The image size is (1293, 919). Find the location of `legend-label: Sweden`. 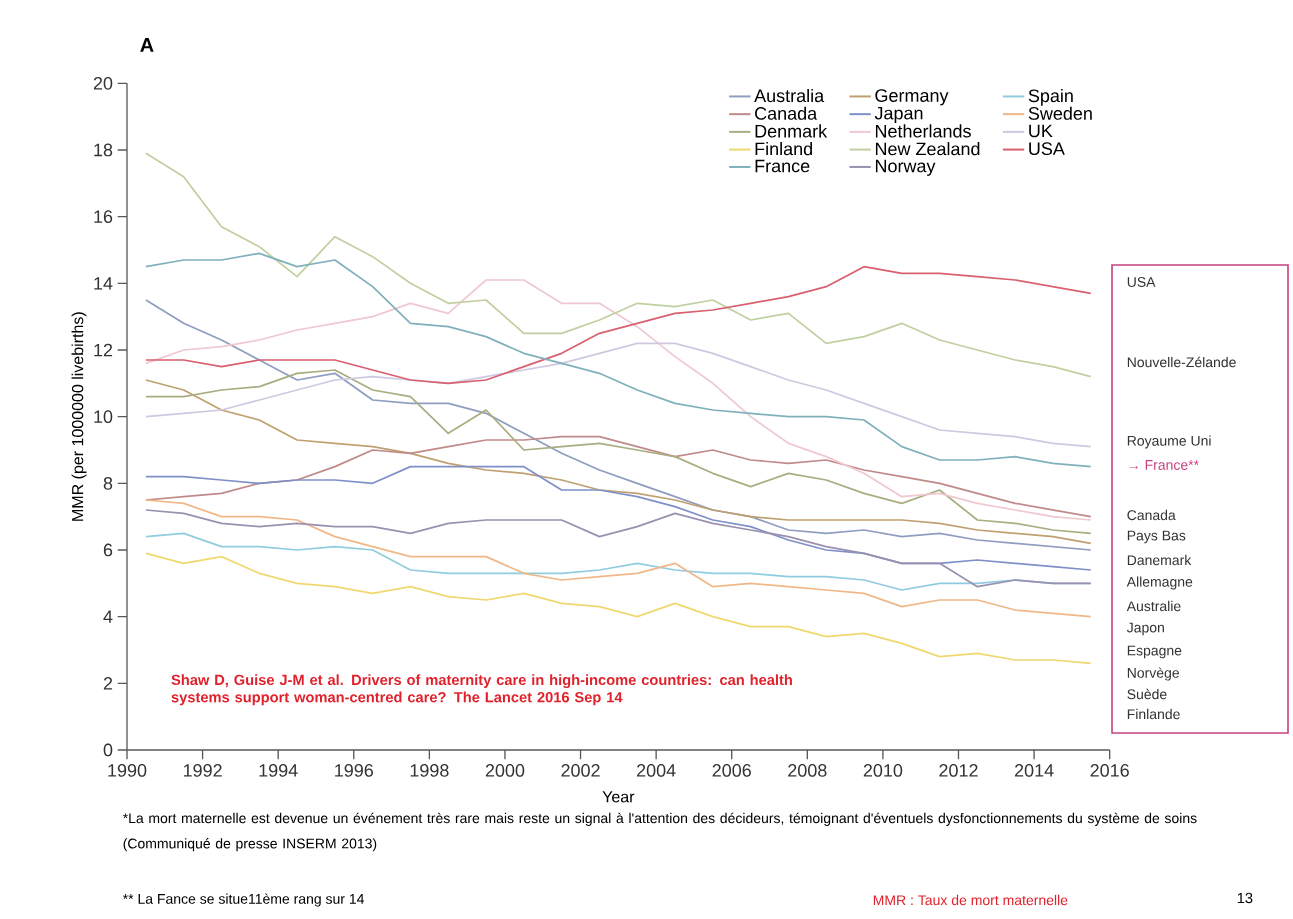

legend-label: Sweden is located at coordinates (1060, 113).